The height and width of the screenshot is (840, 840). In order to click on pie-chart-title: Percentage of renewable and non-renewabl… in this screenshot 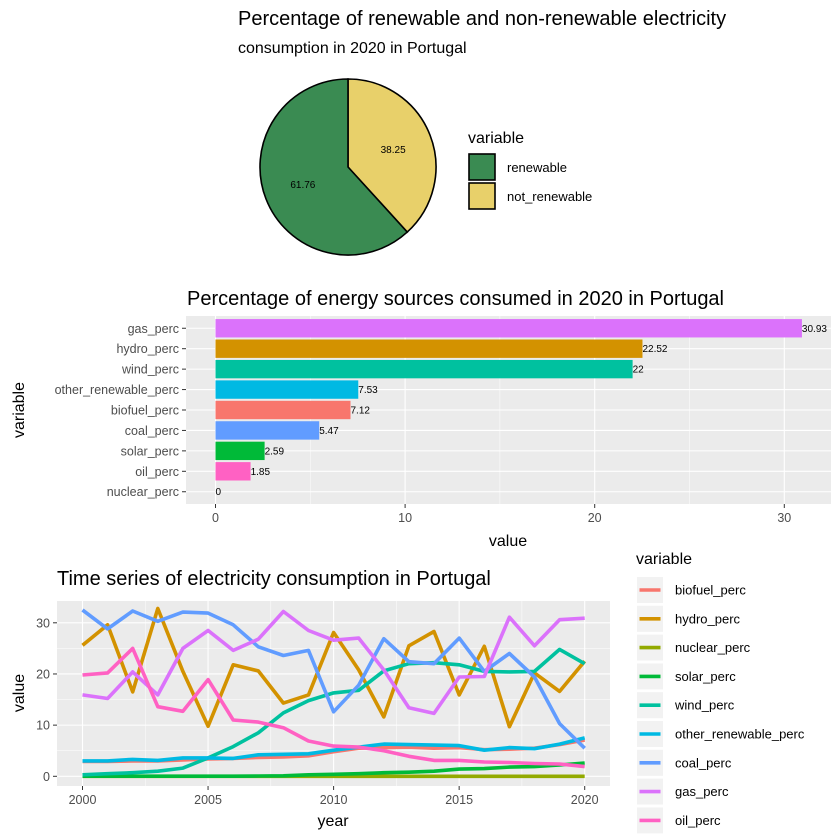, I will do `click(482, 19)`.